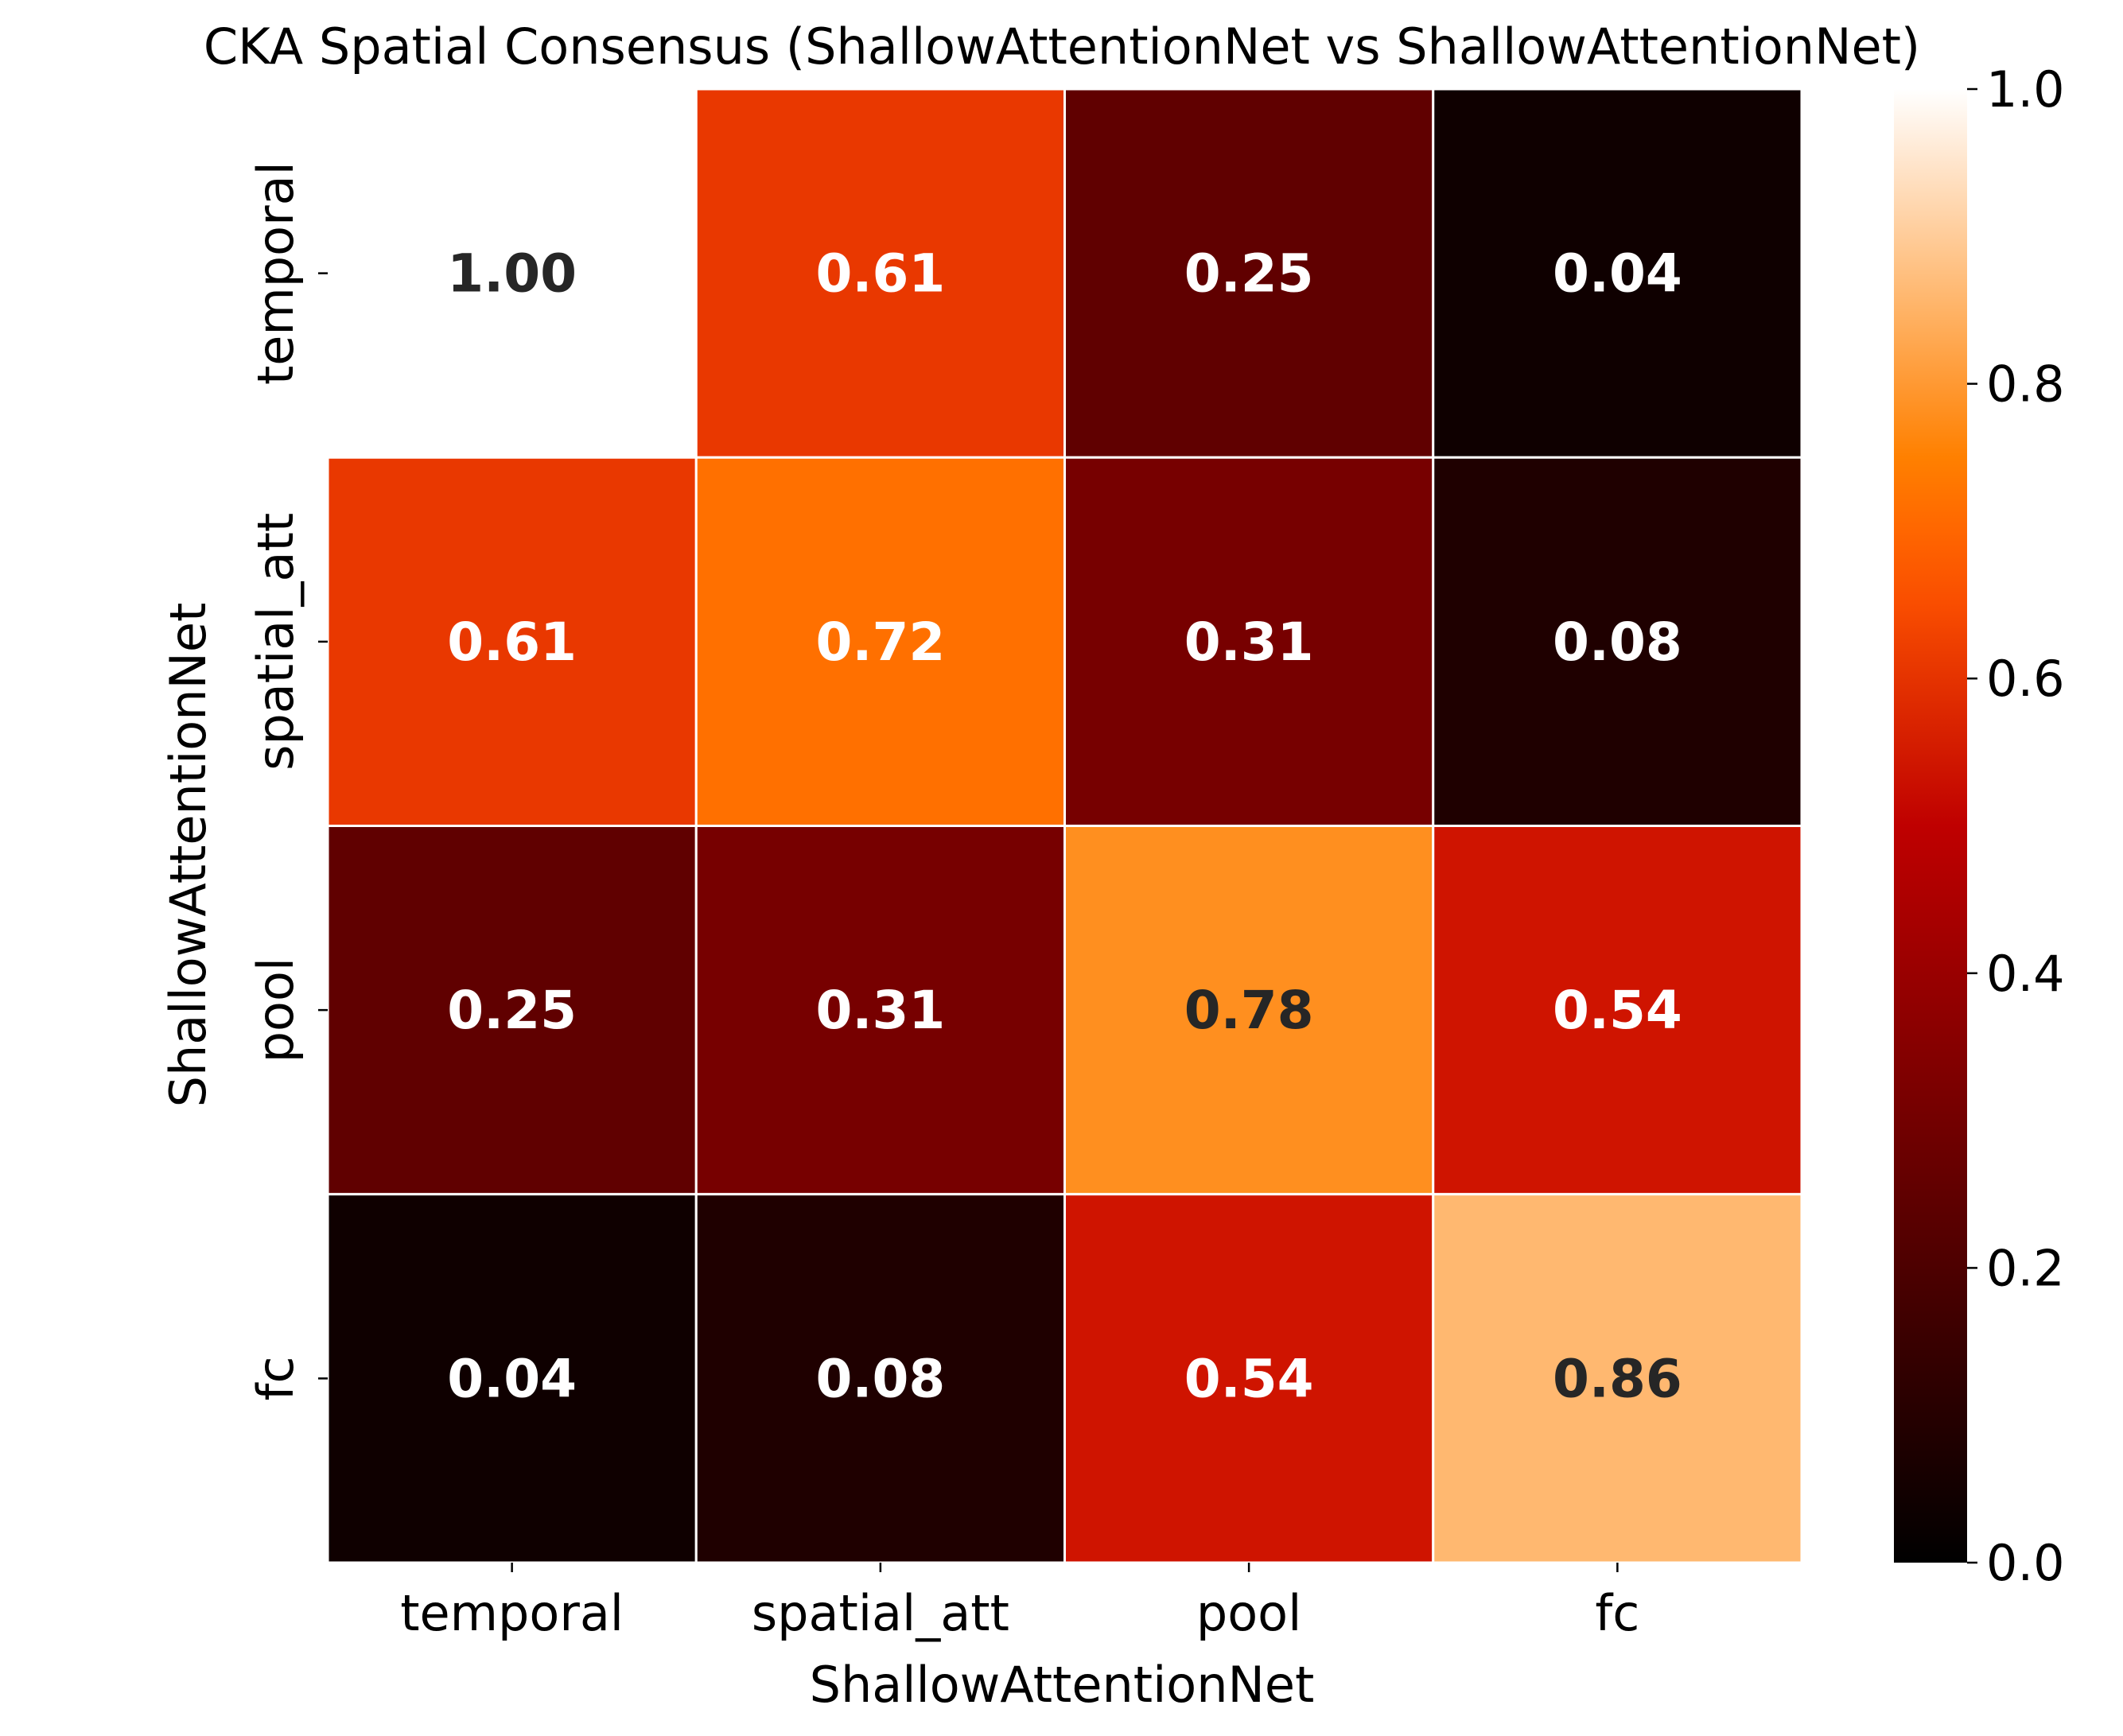 The image size is (2123, 1736). What do you see at coordinates (880, 1613) in the screenshot?
I see `x-tick-label: spatial_att` at bounding box center [880, 1613].